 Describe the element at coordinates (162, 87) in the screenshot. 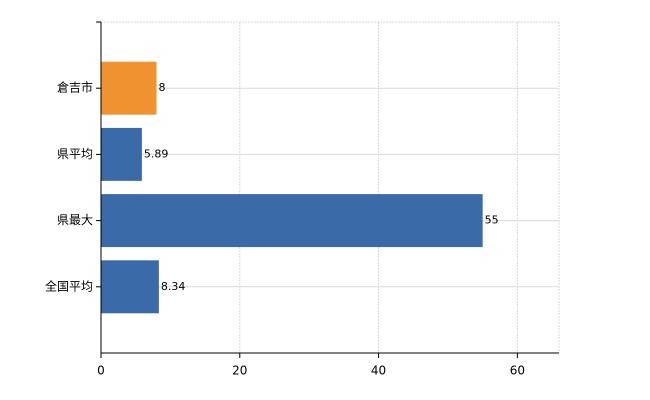

I see `value-label: 8` at that location.